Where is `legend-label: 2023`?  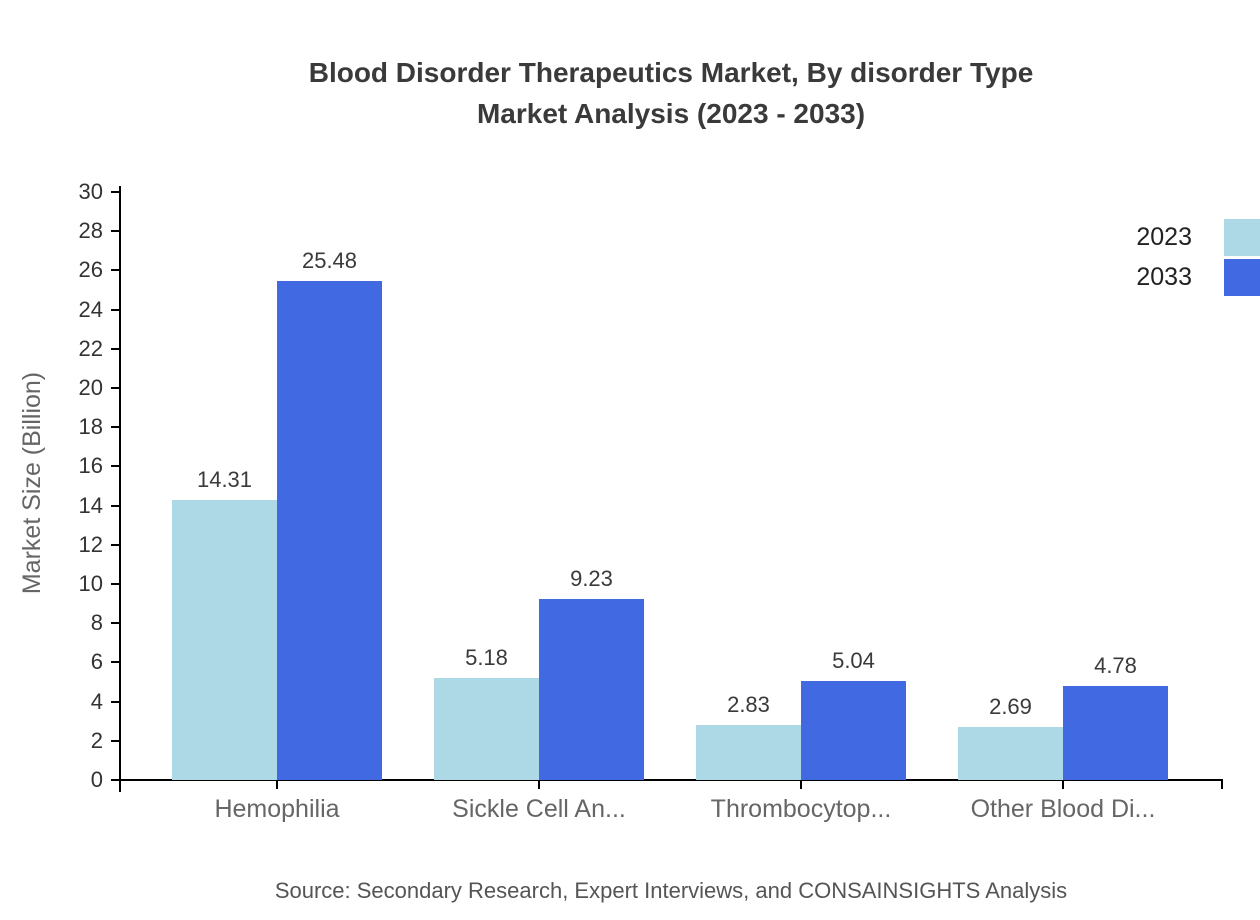 legend-label: 2023 is located at coordinates (1164, 237).